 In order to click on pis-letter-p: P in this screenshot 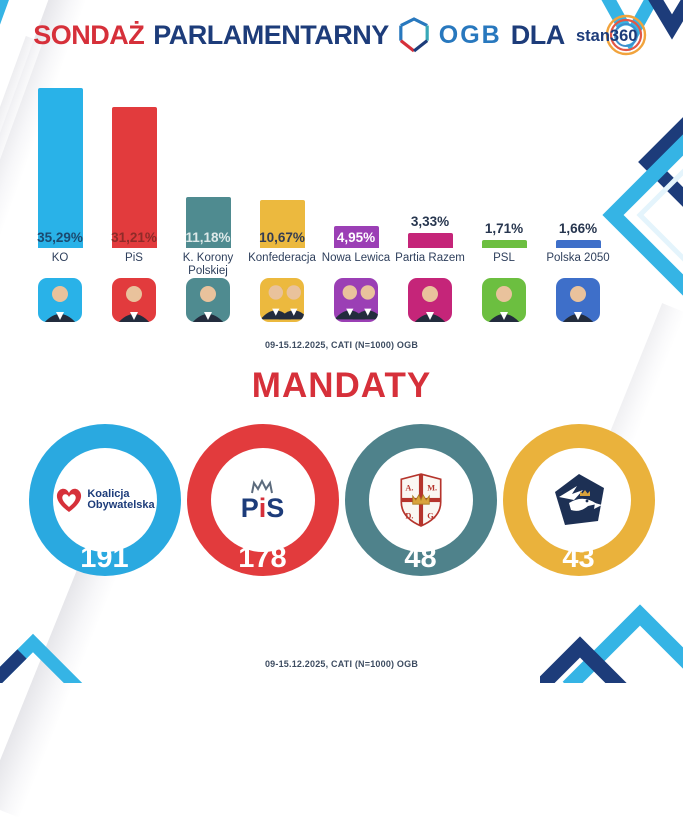, I will do `click(249, 507)`.